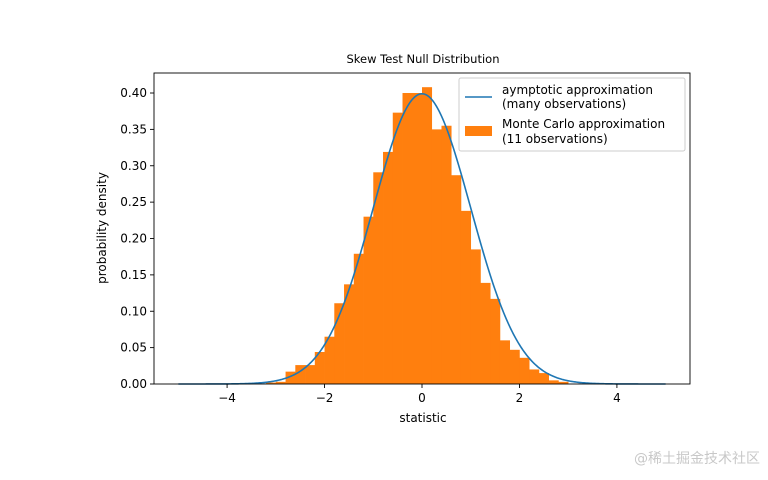  I want to click on legend-box, so click(572, 114).